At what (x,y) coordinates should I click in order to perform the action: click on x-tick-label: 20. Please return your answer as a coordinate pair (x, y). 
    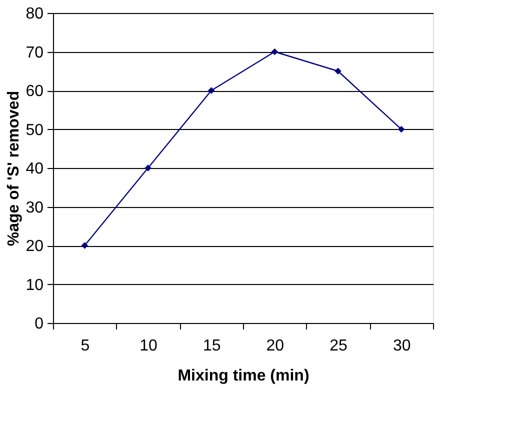
    Looking at the image, I should click on (275, 346).